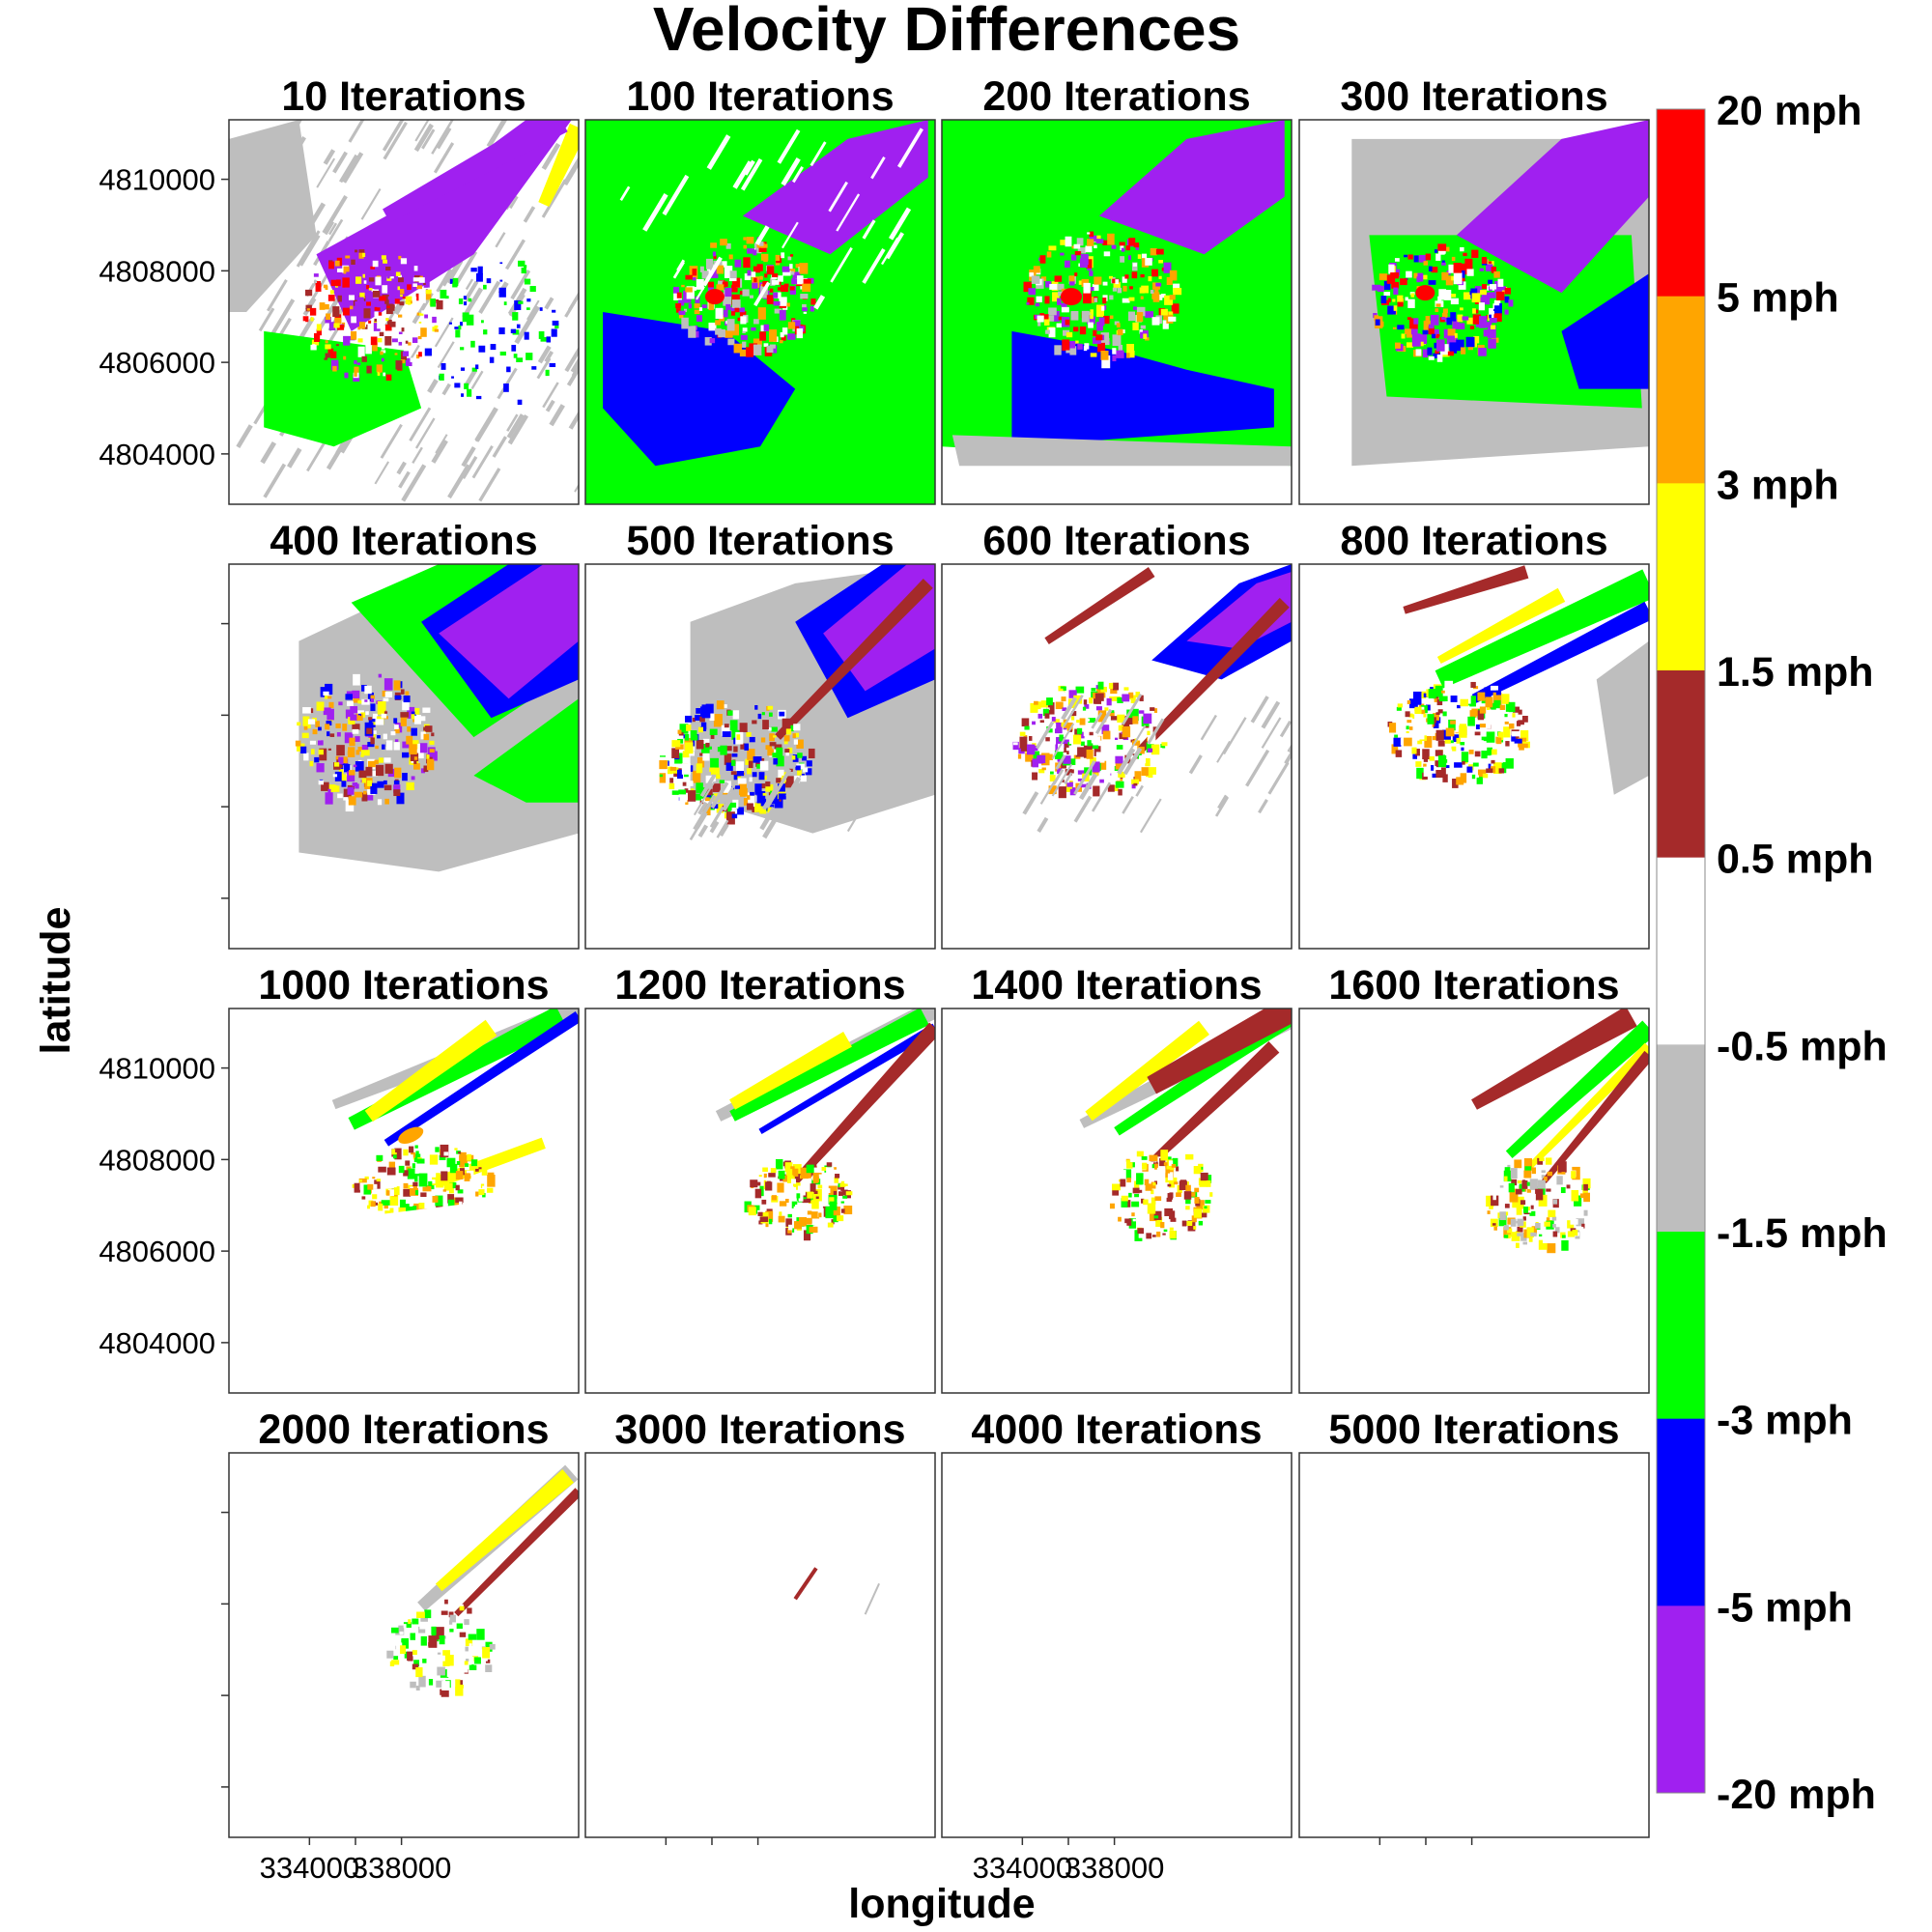 The image size is (1932, 1932). I want to click on panel-4000: 4000 Iterations, so click(1117, 1622).